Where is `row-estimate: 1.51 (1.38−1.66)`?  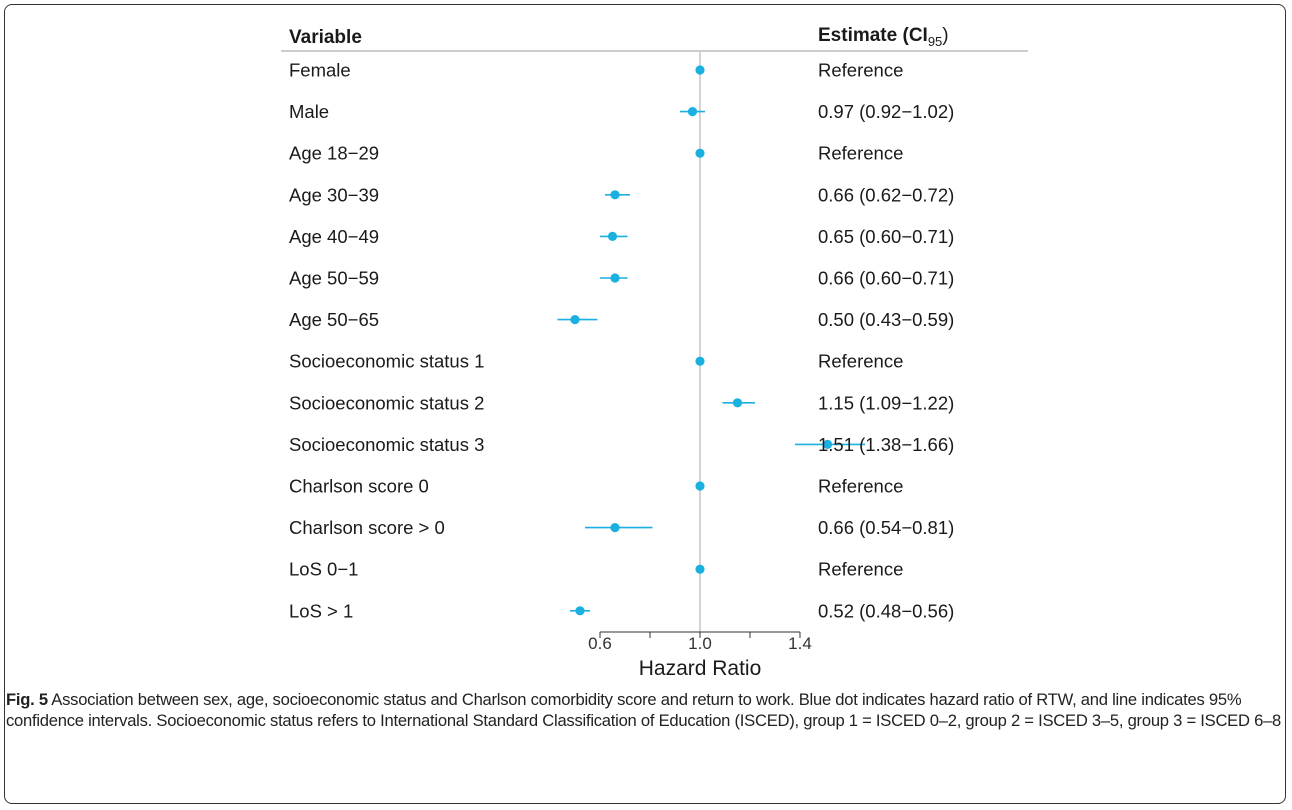 row-estimate: 1.51 (1.38−1.66) is located at coordinates (886, 444).